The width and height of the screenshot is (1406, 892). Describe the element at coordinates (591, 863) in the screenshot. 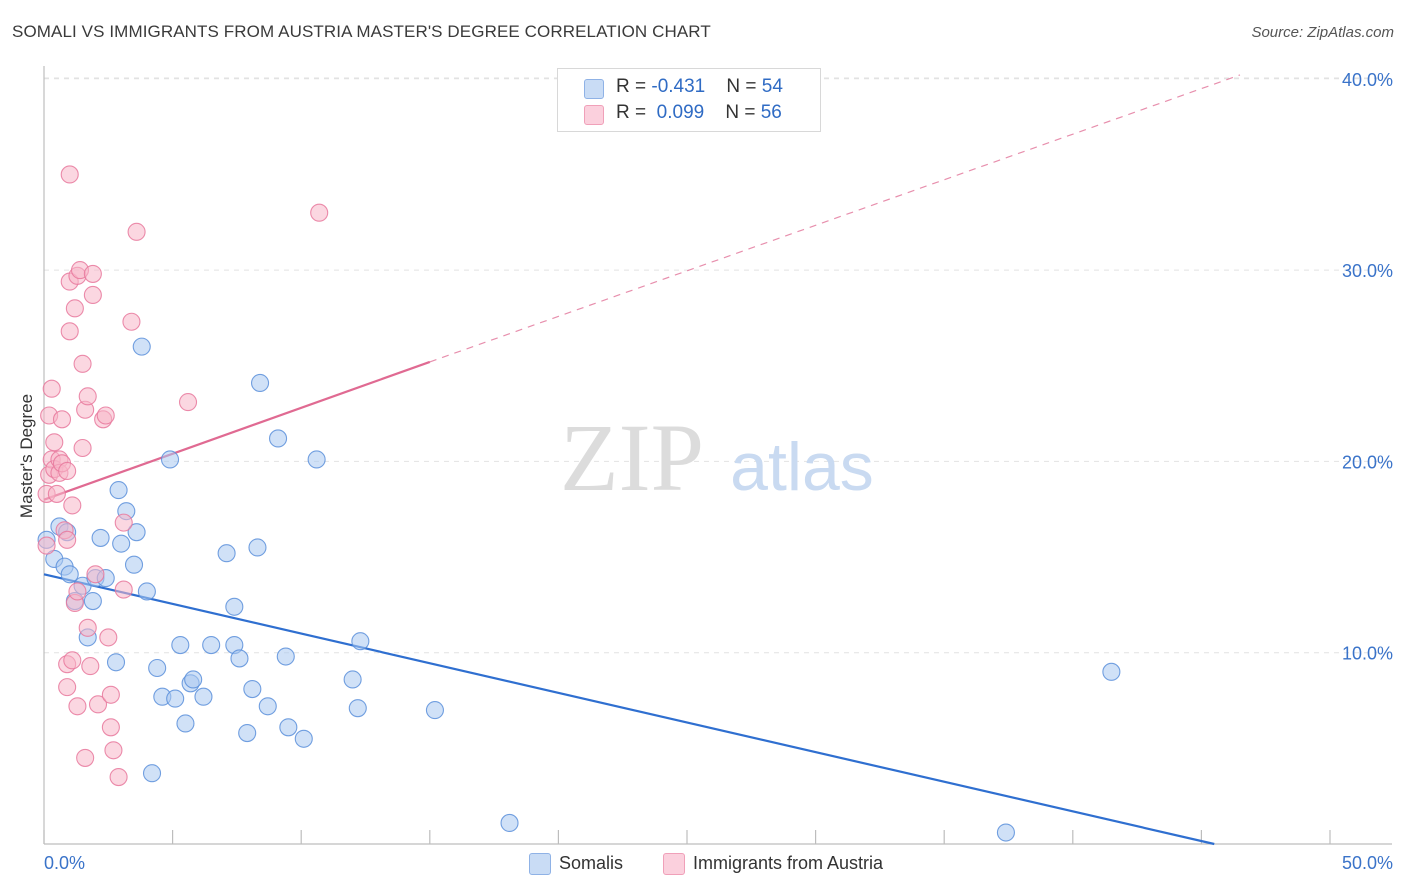

I see `legend-label-somalis: Somalis` at that location.